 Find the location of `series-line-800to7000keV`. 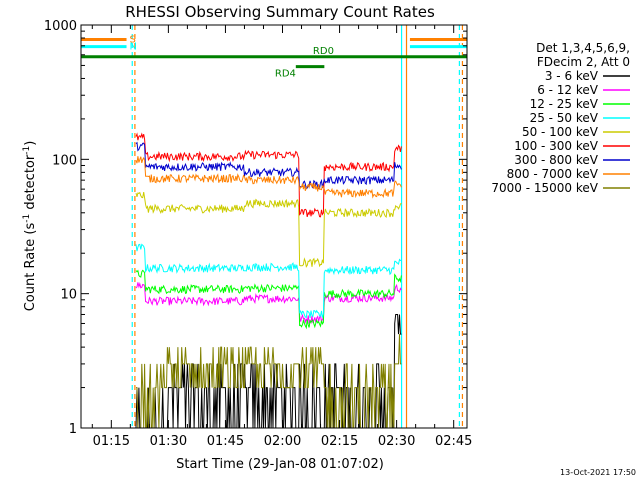

series-line-800to7000keV is located at coordinates (268, 177).